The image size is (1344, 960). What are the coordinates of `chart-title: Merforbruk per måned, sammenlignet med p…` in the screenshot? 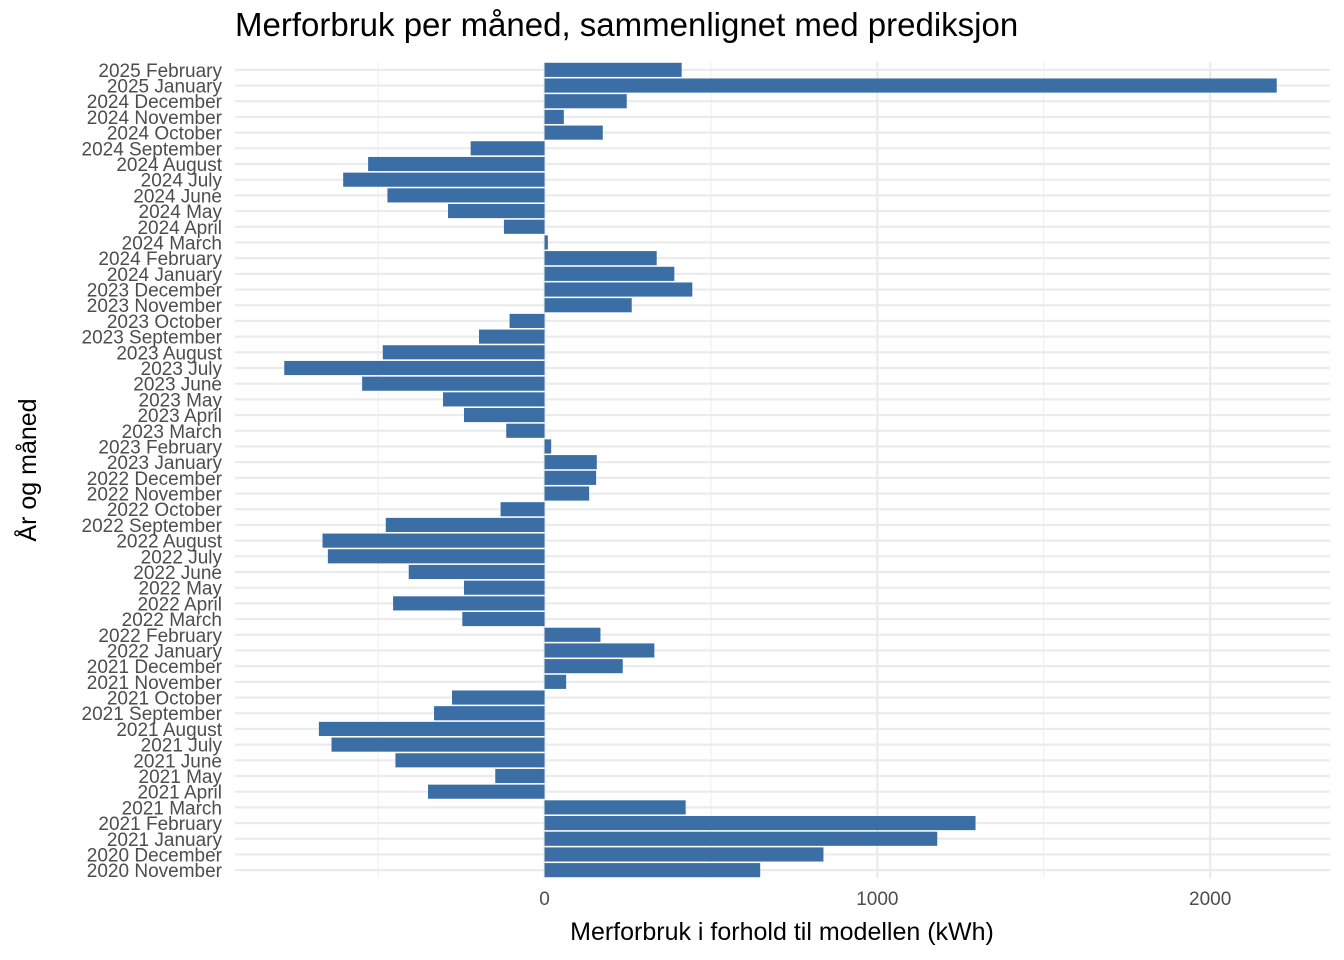 It's located at (627, 24).